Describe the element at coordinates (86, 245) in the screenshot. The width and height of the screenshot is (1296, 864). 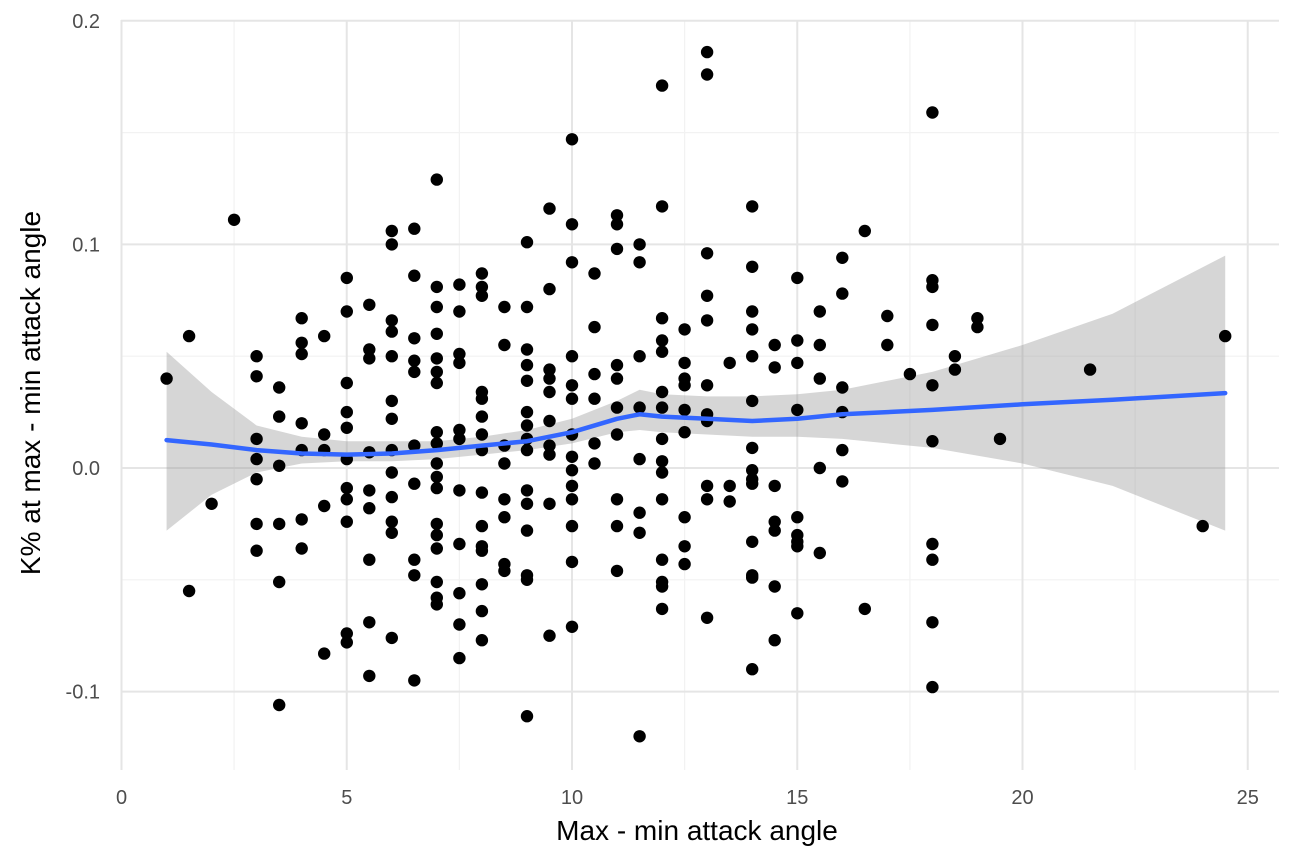
I see `y-tick-label: 0.1` at that location.